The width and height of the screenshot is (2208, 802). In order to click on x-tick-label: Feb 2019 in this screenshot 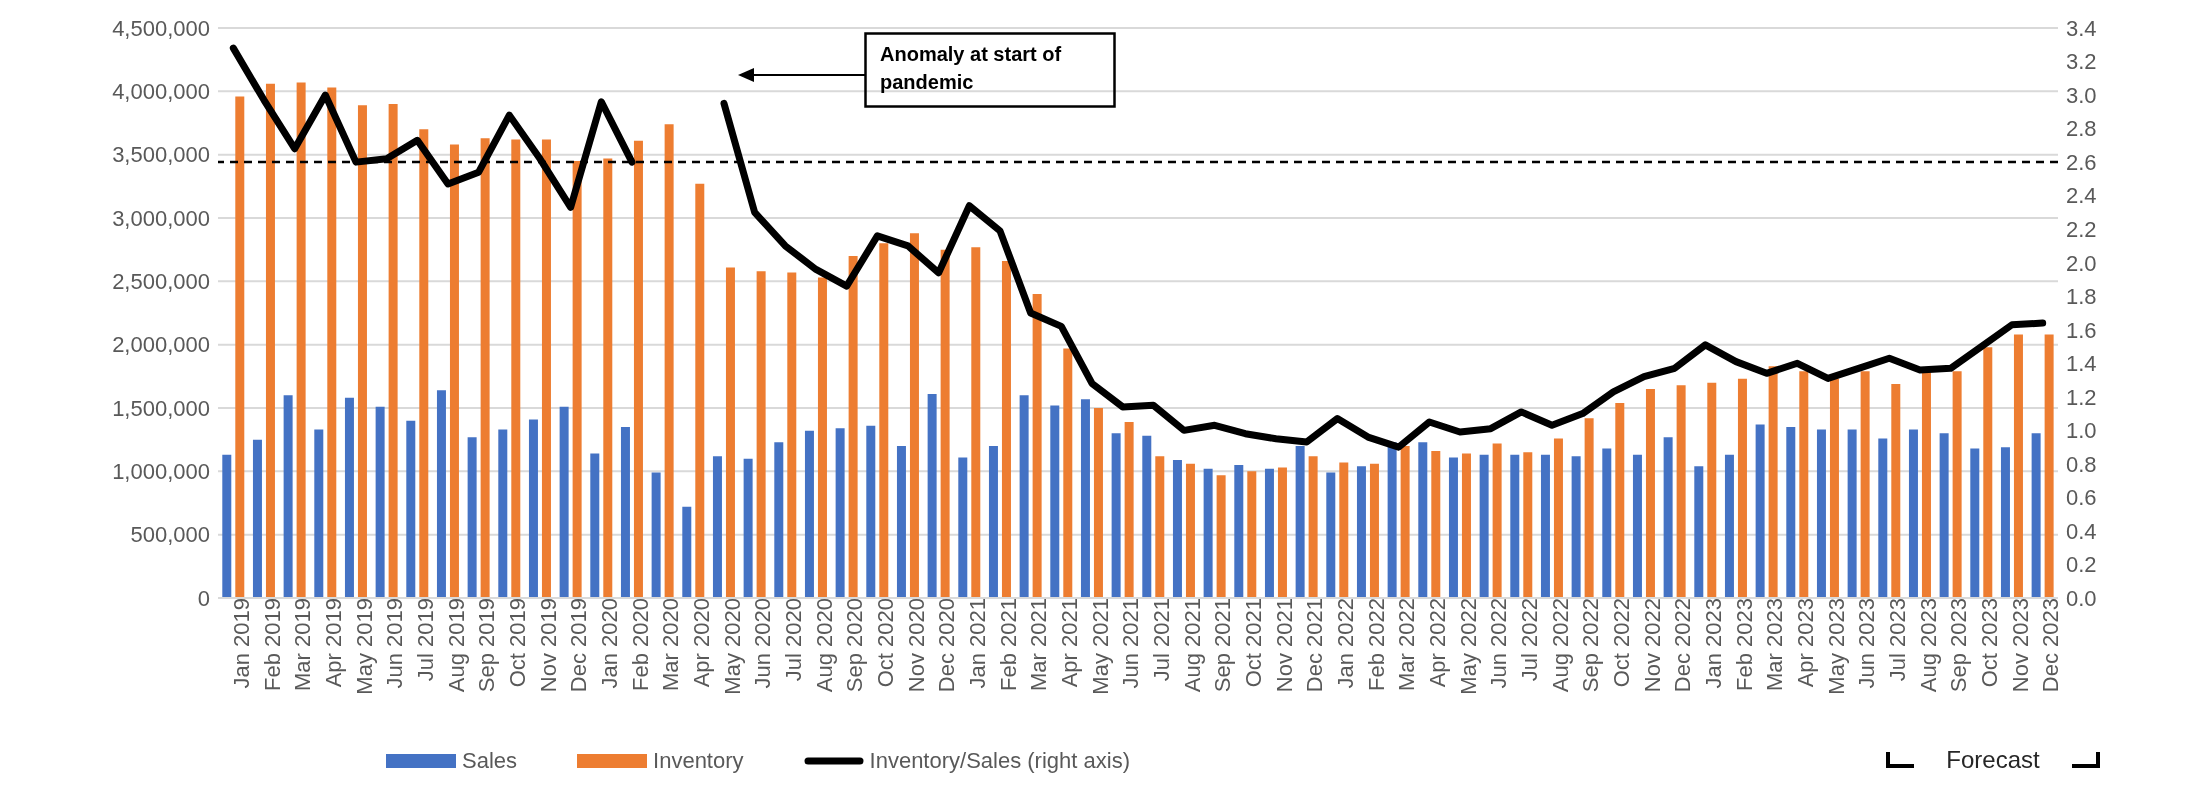, I will do `click(272, 644)`.